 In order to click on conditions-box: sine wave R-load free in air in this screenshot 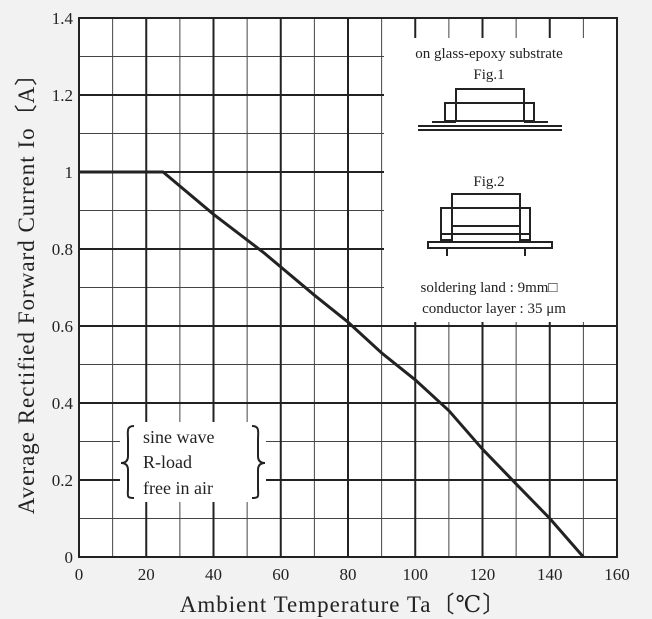, I will do `click(193, 462)`.